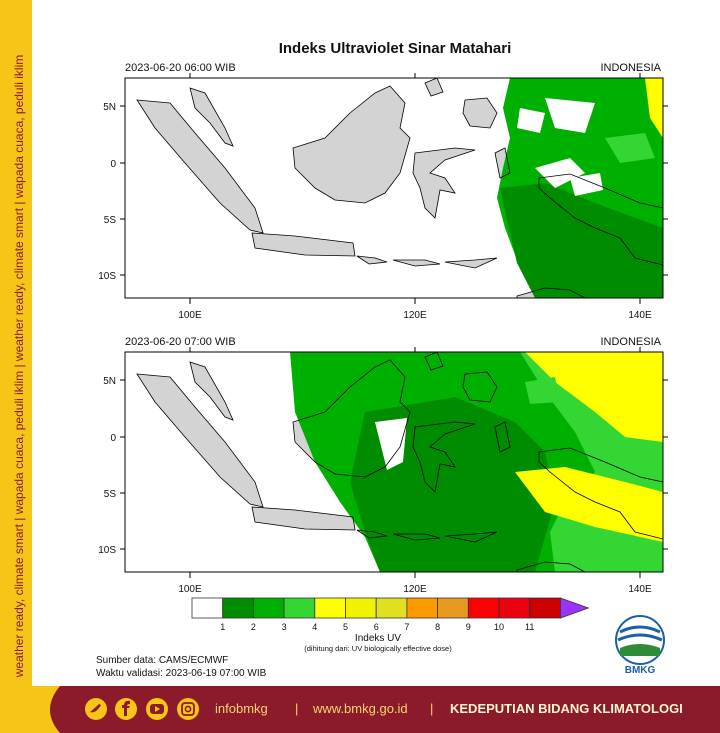 This screenshot has width=720, height=733. Describe the element at coordinates (406, 627) in the screenshot. I see `colorbar-label: 7` at that location.